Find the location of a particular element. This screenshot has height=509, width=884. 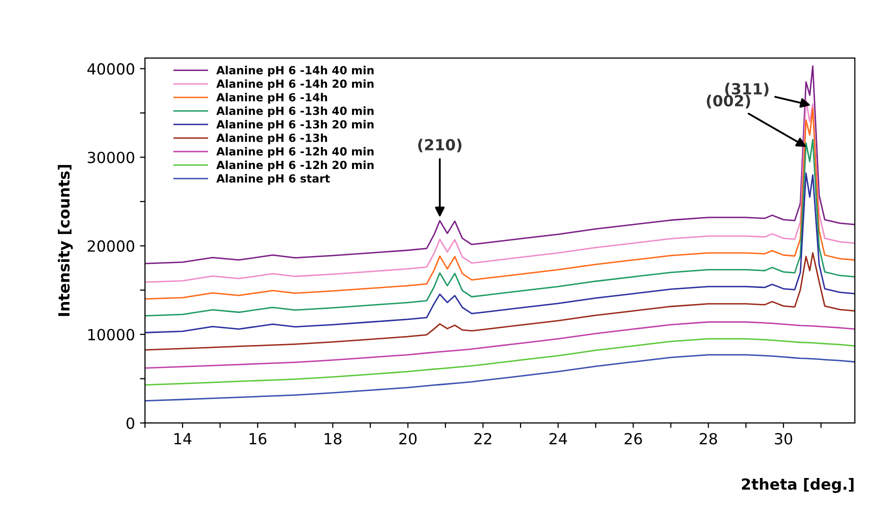

y-tick-label: 30000 is located at coordinates (111, 158).